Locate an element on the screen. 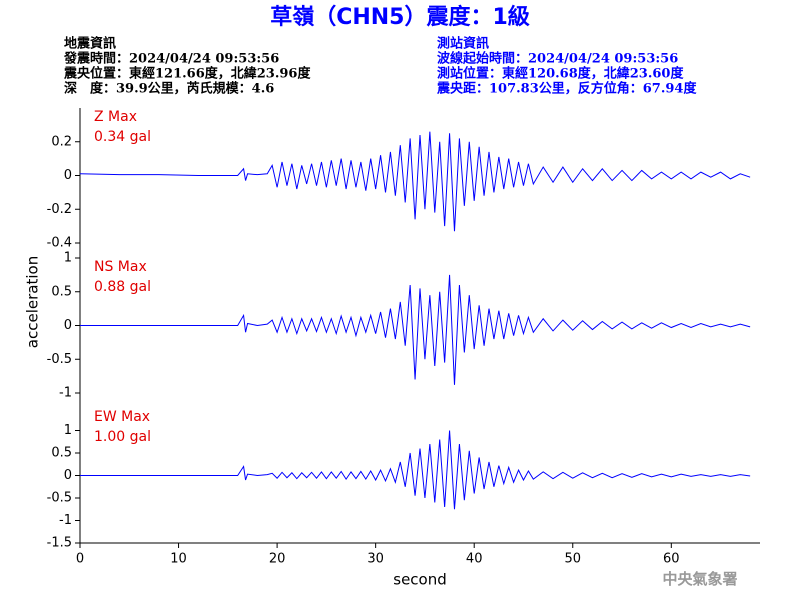  x-tick-label: 0 is located at coordinates (80, 559).